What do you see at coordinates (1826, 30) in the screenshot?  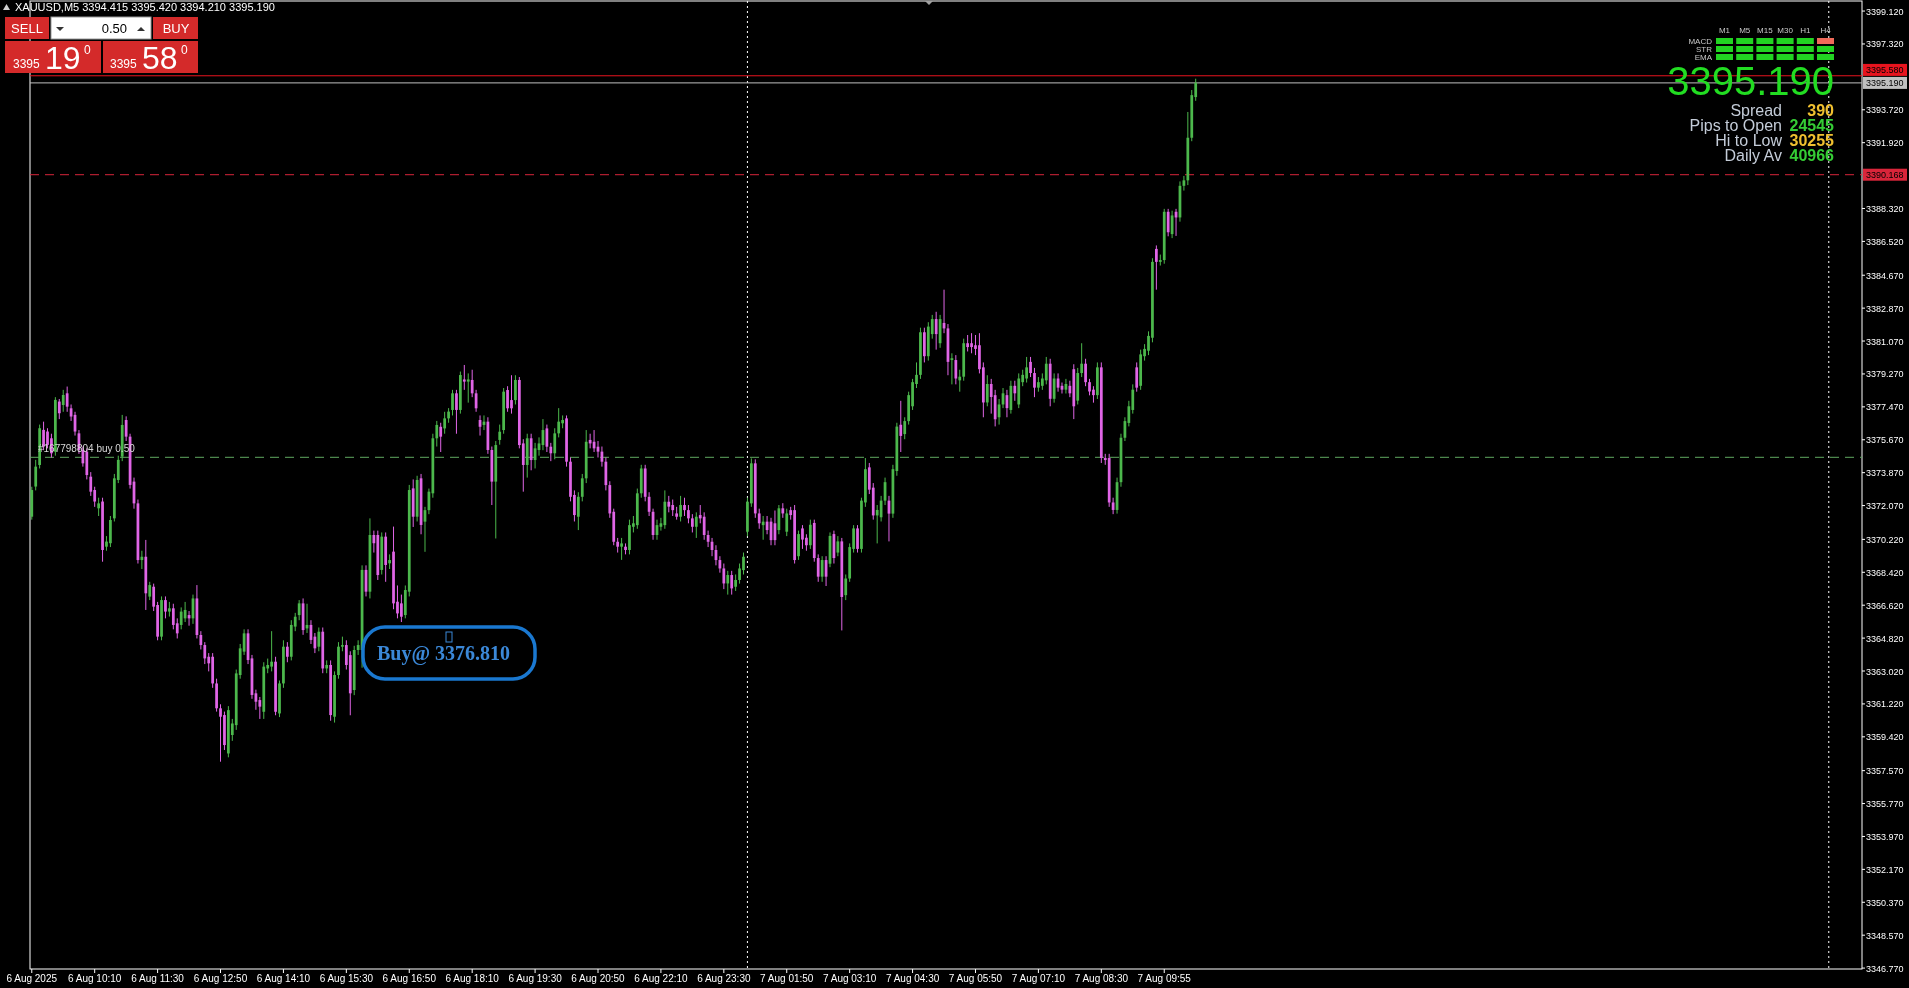 I see `category-label: H4` at bounding box center [1826, 30].